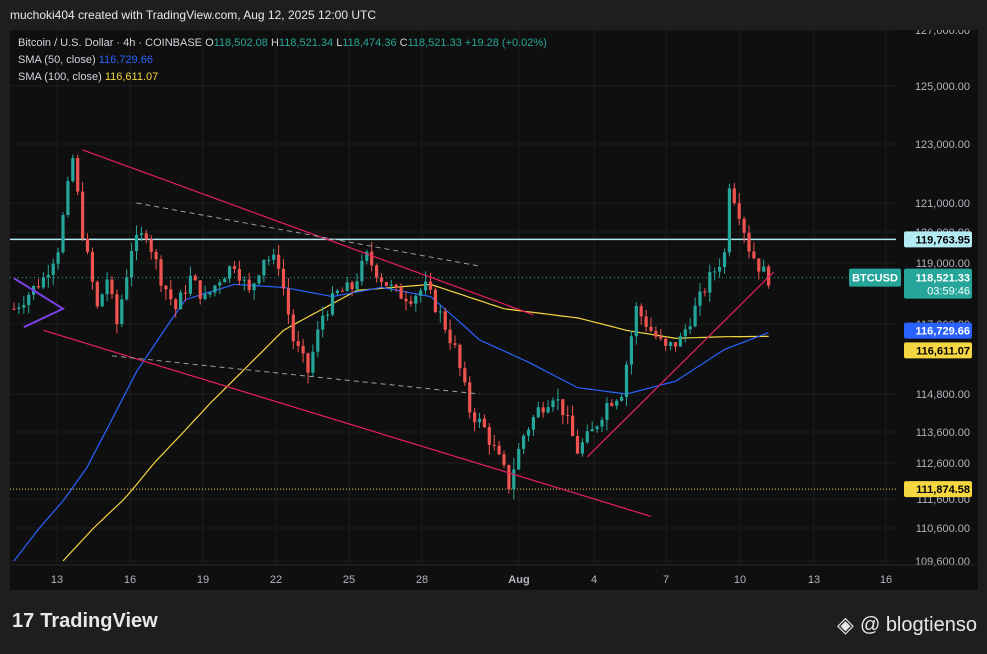 Image resolution: width=987 pixels, height=654 pixels. What do you see at coordinates (907, 625) in the screenshot?
I see `watermark: ◈ @ blogtienso` at bounding box center [907, 625].